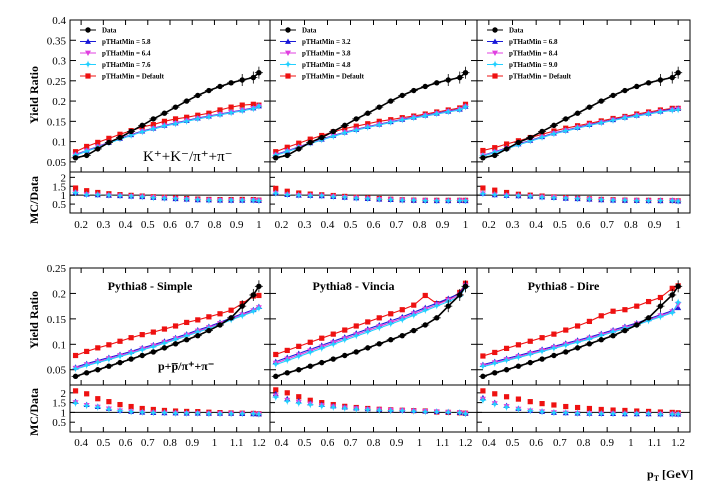 The width and height of the screenshot is (715, 484). I want to click on x-tick-label: 1, so click(678, 225).